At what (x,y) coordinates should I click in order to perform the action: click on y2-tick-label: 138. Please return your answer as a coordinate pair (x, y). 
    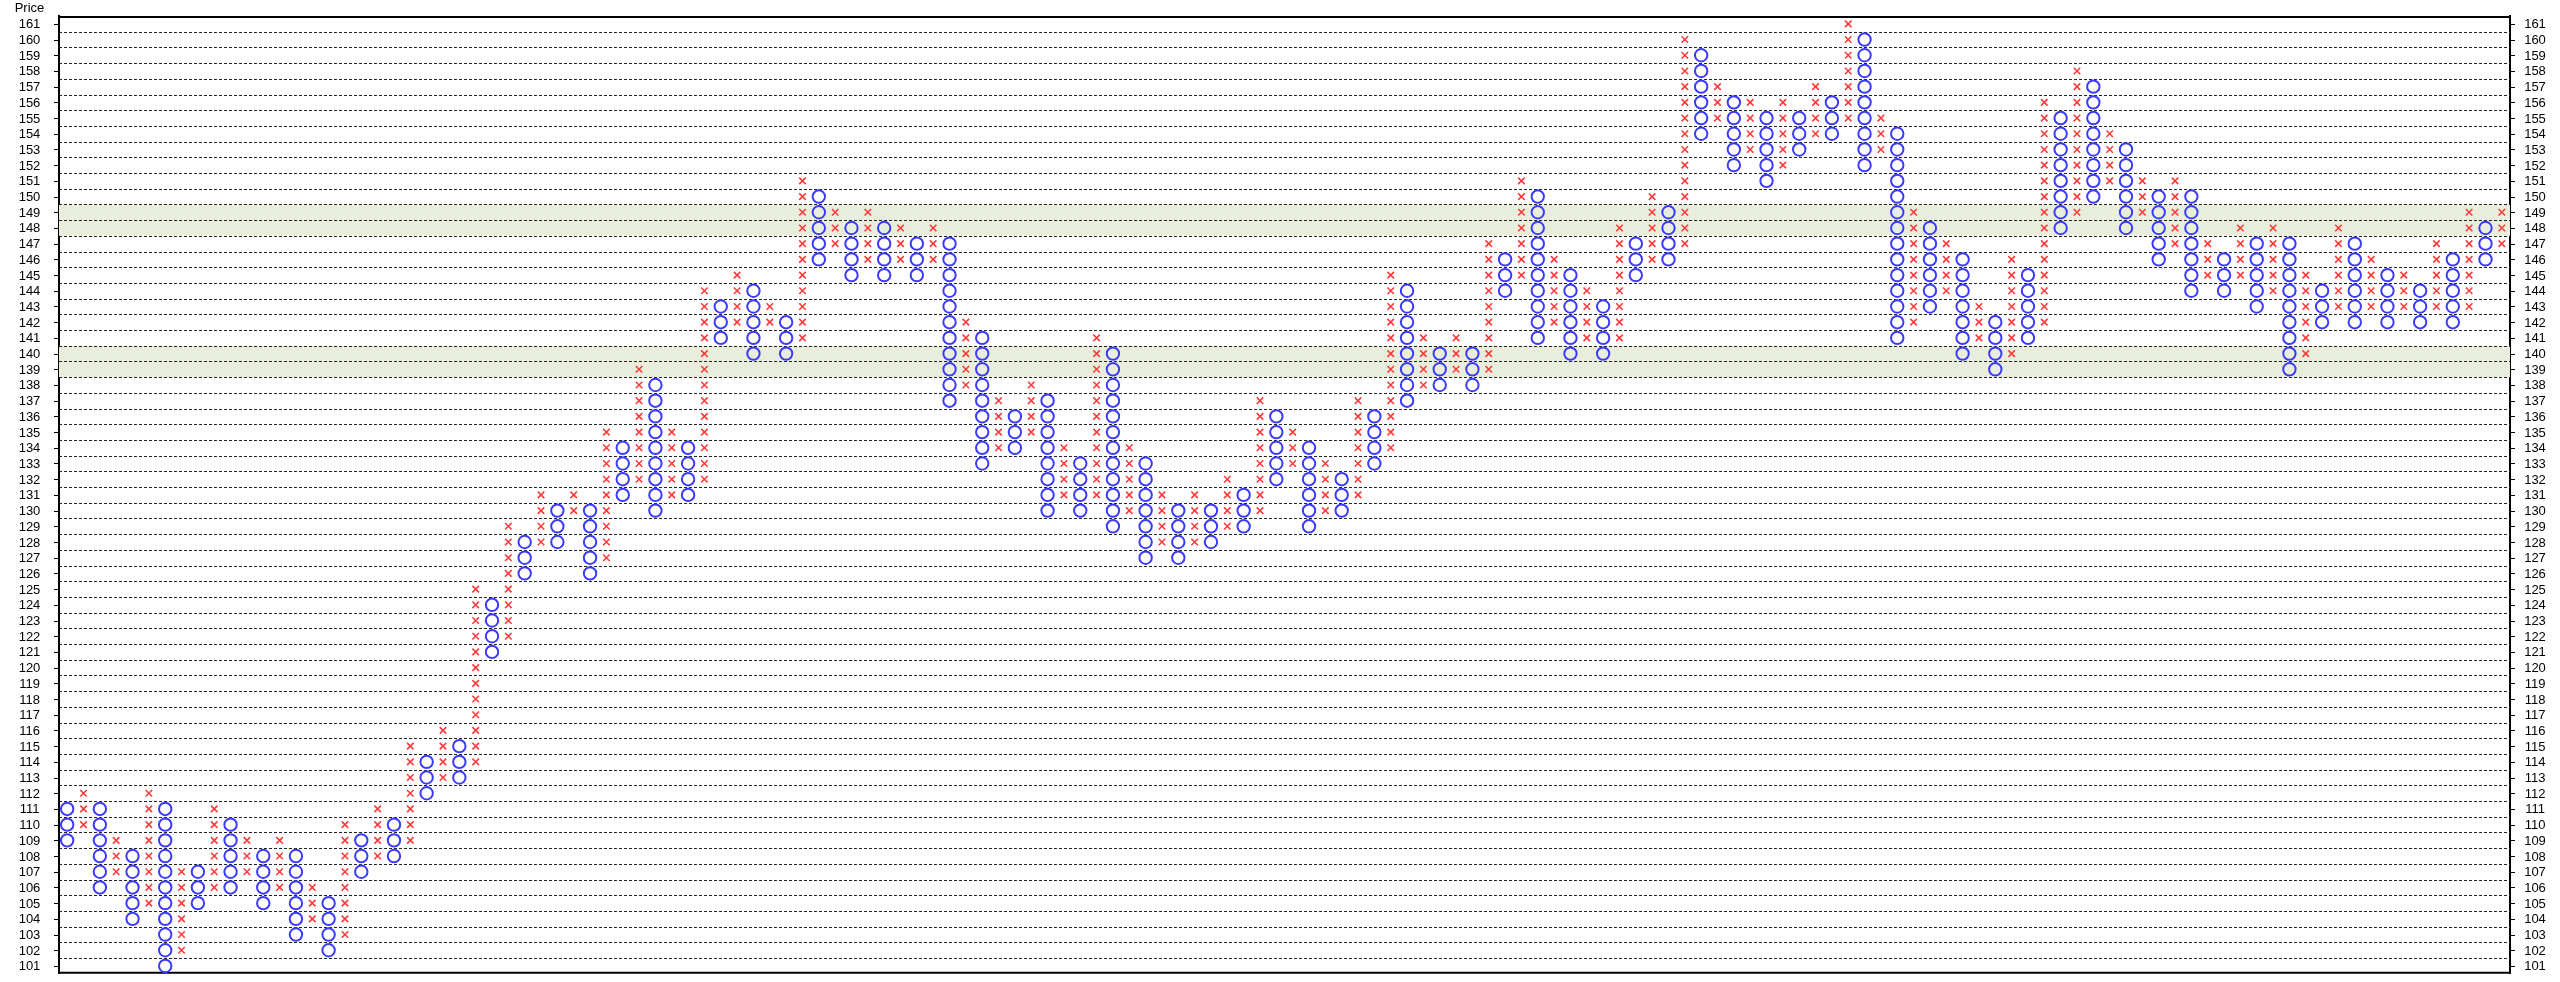
    Looking at the image, I should click on (2535, 385).